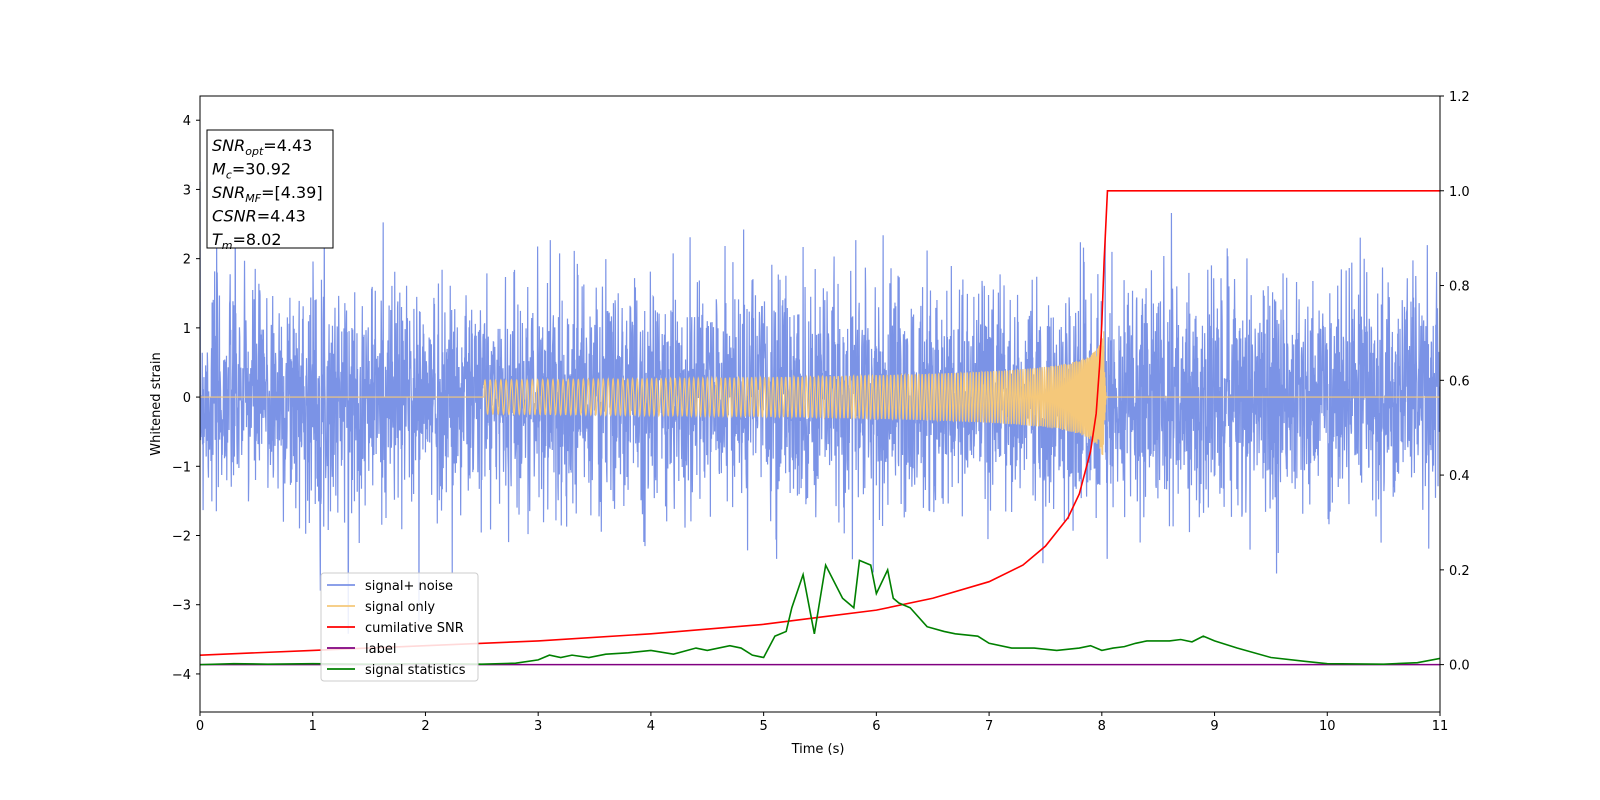 The height and width of the screenshot is (800, 1600). I want to click on x-tick-label: 5, so click(763, 726).